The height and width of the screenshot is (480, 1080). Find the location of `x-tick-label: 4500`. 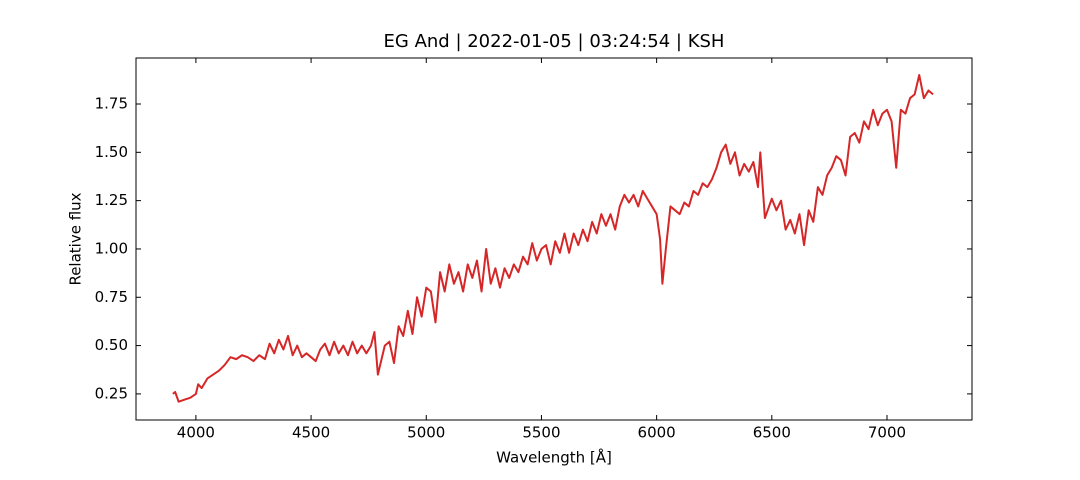

x-tick-label: 4500 is located at coordinates (311, 433).